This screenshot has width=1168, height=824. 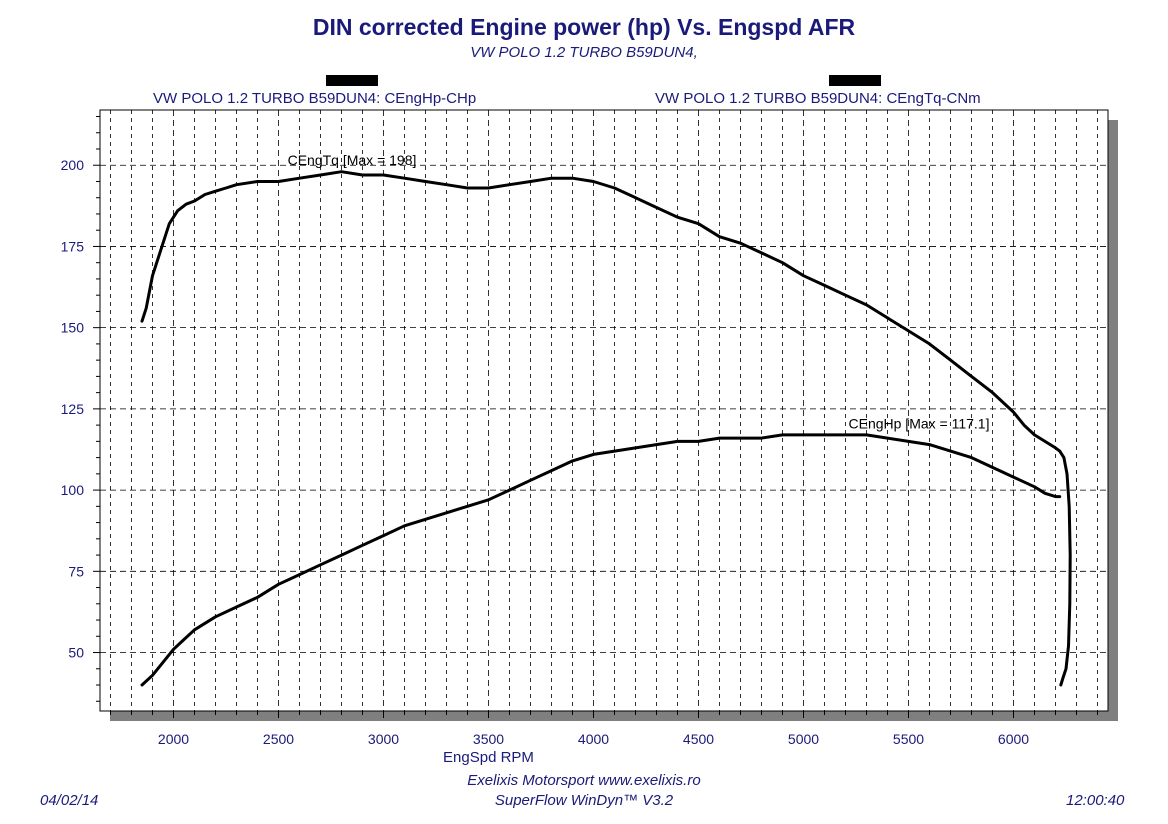 I want to click on legend-label-tq: VW POLO 1.2 TURBO B59DUN4: CEngTq-CNm, so click(x=818, y=98).